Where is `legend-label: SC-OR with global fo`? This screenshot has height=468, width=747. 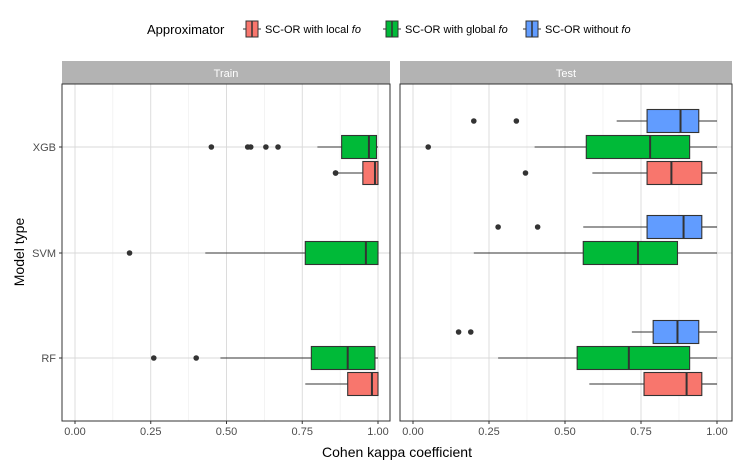
legend-label: SC-OR with global fo is located at coordinates (456, 30).